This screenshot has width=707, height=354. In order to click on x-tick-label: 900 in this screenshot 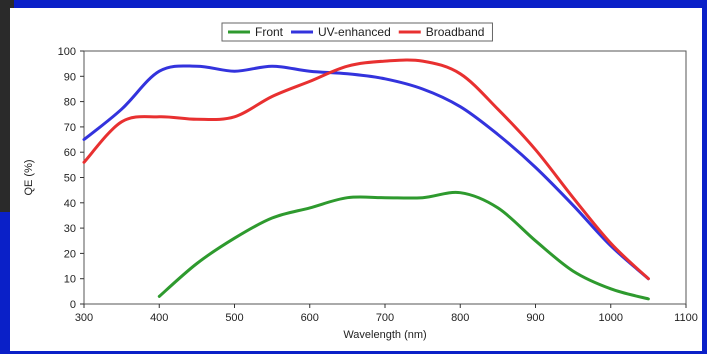, I will do `click(535, 318)`.